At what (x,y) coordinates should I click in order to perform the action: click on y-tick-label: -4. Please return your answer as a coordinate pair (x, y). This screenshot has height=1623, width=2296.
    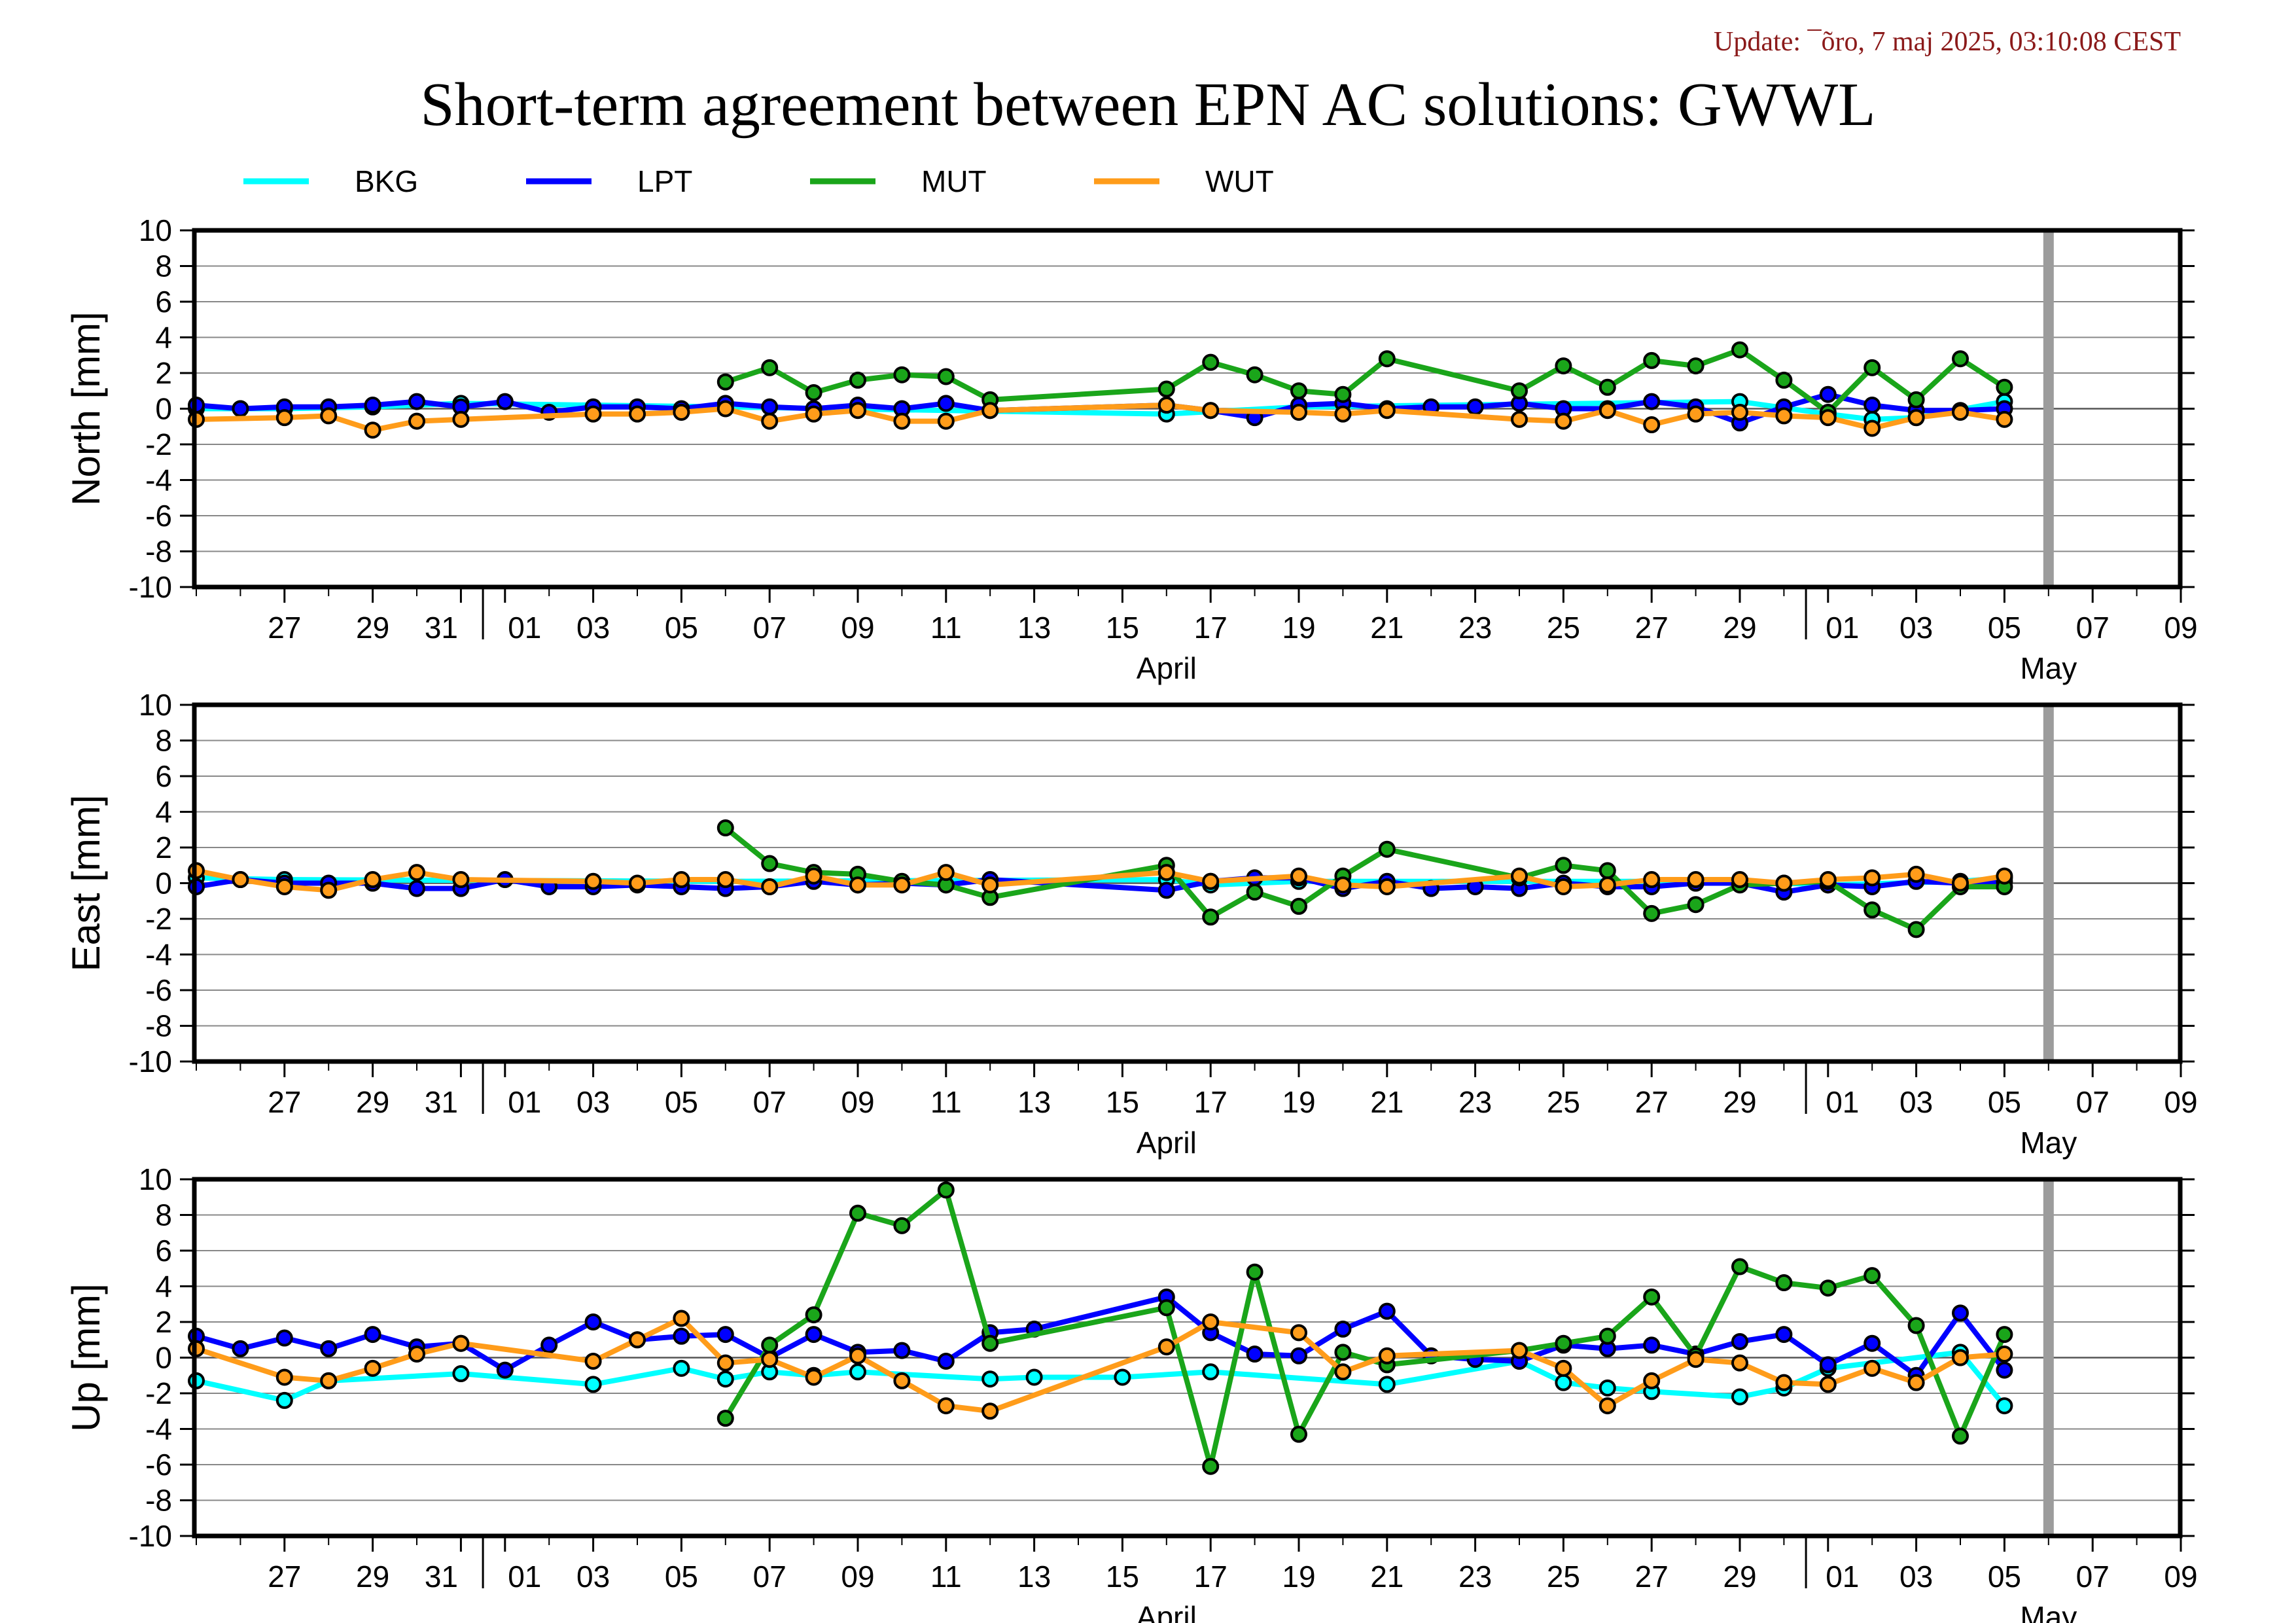
    Looking at the image, I should click on (158, 480).